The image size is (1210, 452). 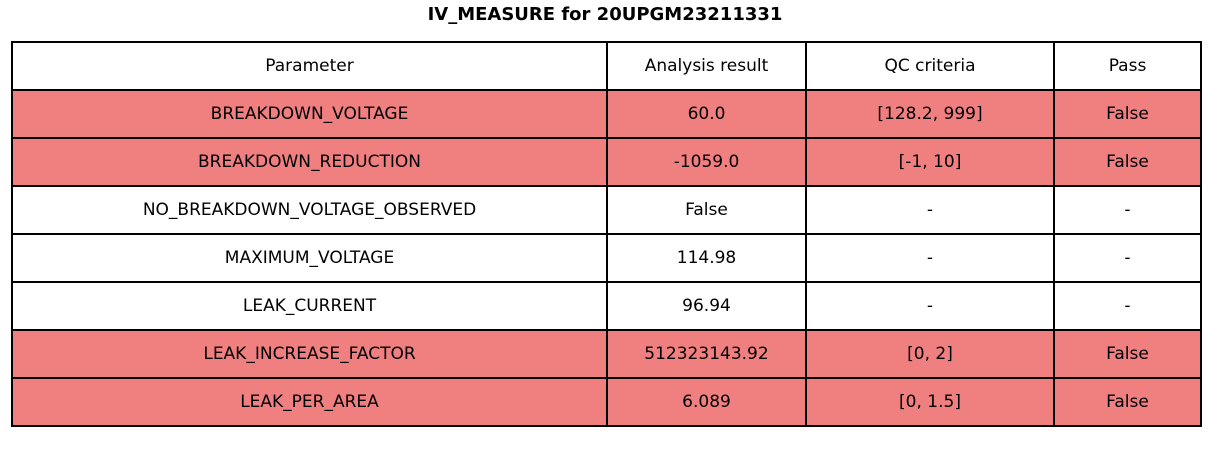 I want to click on analysis-result-cell: -1059.0, so click(x=706, y=162).